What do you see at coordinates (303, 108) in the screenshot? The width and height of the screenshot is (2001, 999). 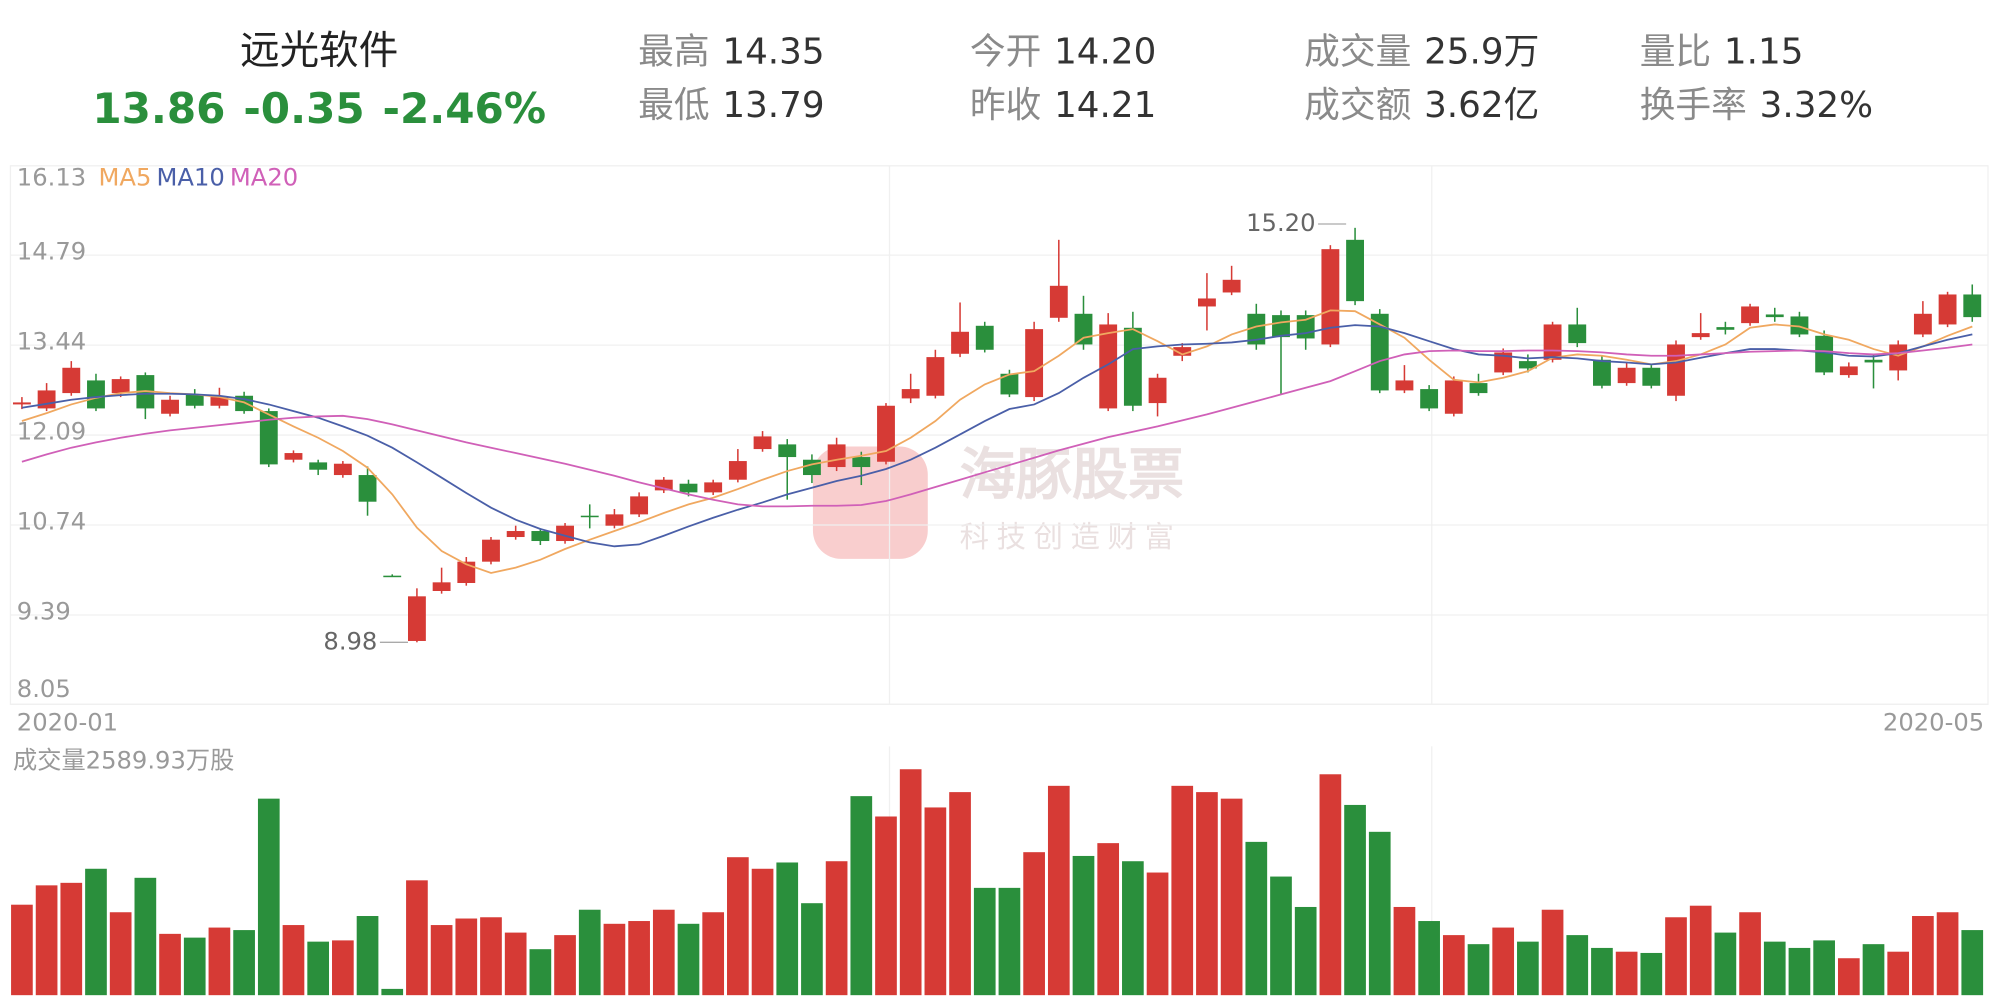 I see `change: -0.35` at bounding box center [303, 108].